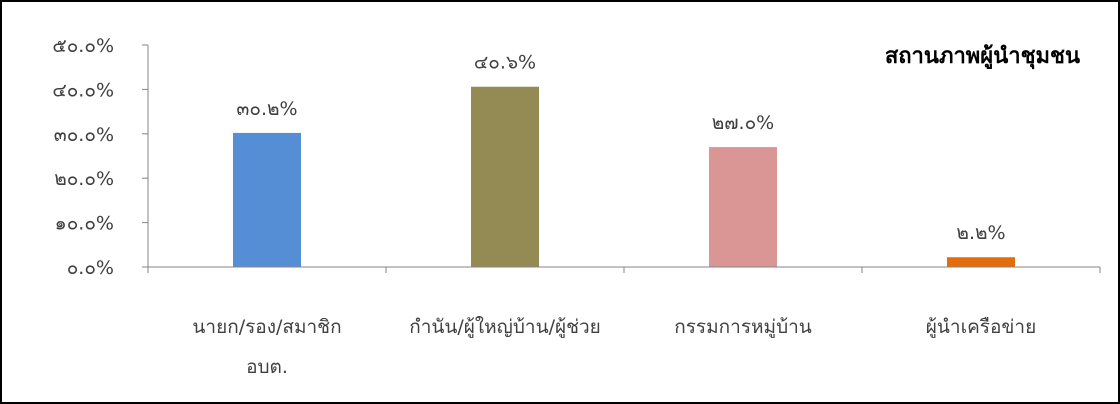 The width and height of the screenshot is (1120, 404). What do you see at coordinates (84, 135) in the screenshot?
I see `y-tick-label: ๓๐.๐%` at bounding box center [84, 135].